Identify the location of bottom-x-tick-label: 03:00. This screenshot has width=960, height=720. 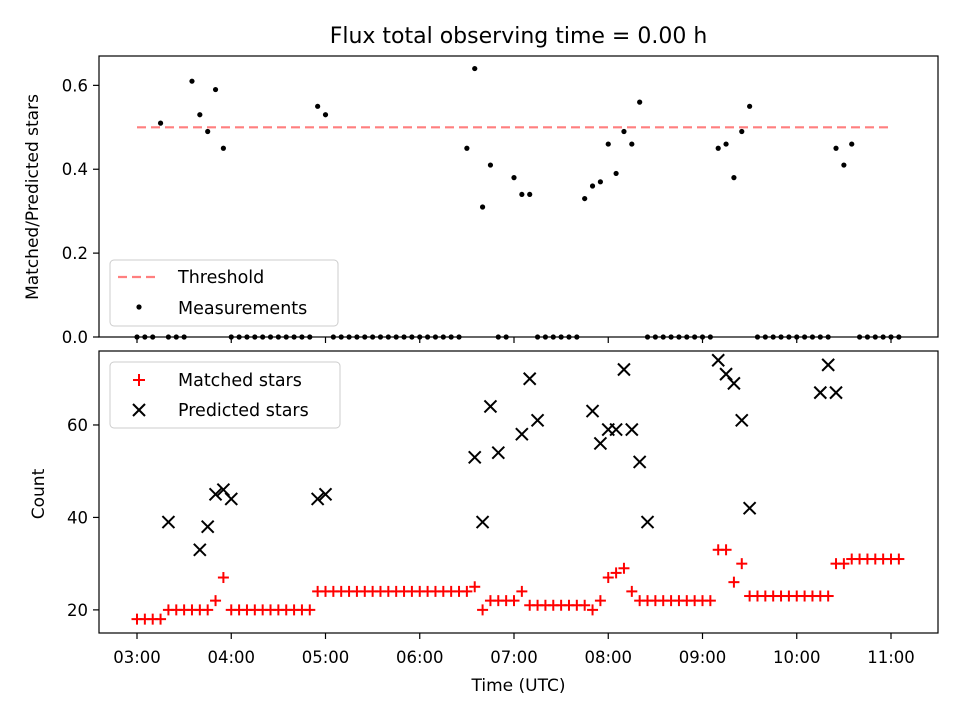
(137, 657).